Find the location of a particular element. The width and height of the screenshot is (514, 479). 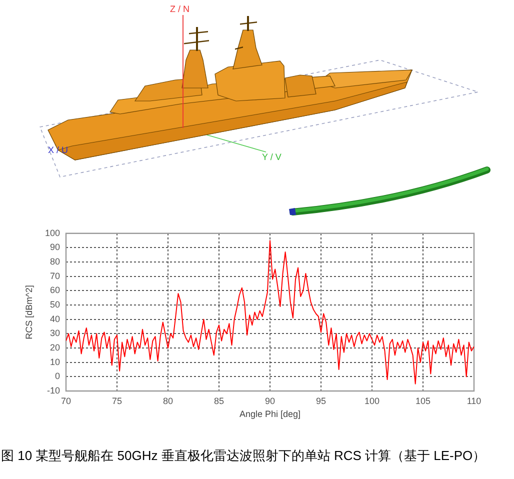

y-tick-label: 90 is located at coordinates (55, 247).